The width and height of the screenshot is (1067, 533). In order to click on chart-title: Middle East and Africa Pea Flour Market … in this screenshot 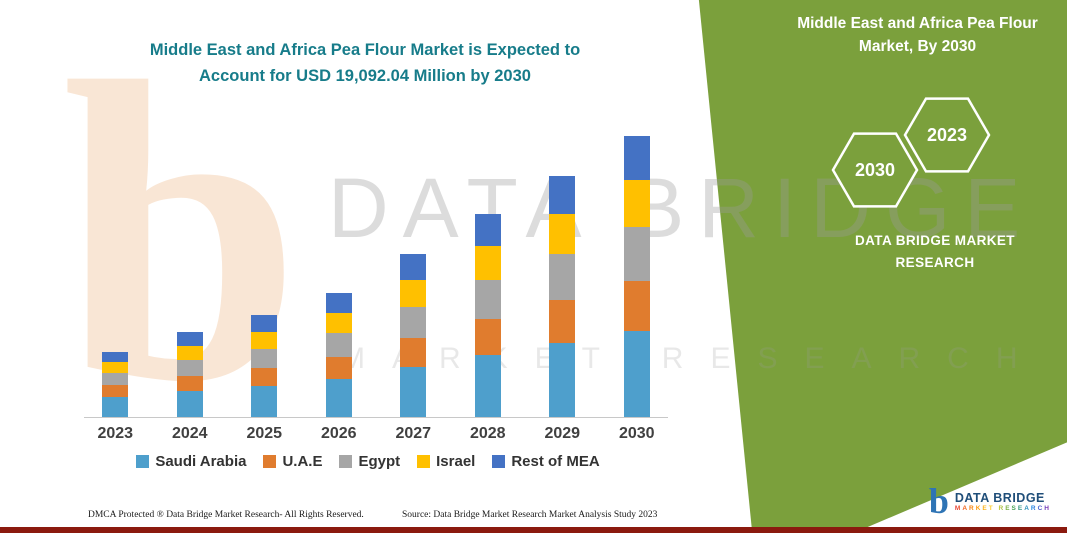, I will do `click(365, 63)`.